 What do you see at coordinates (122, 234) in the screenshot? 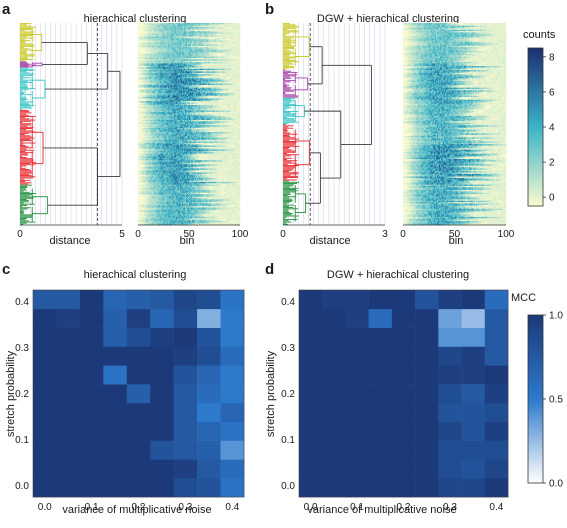
I see `x-tick-label: 5` at bounding box center [122, 234].